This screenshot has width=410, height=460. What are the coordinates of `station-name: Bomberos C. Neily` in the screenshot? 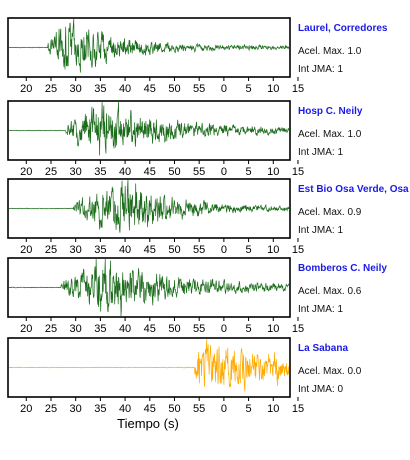 It's located at (342, 268).